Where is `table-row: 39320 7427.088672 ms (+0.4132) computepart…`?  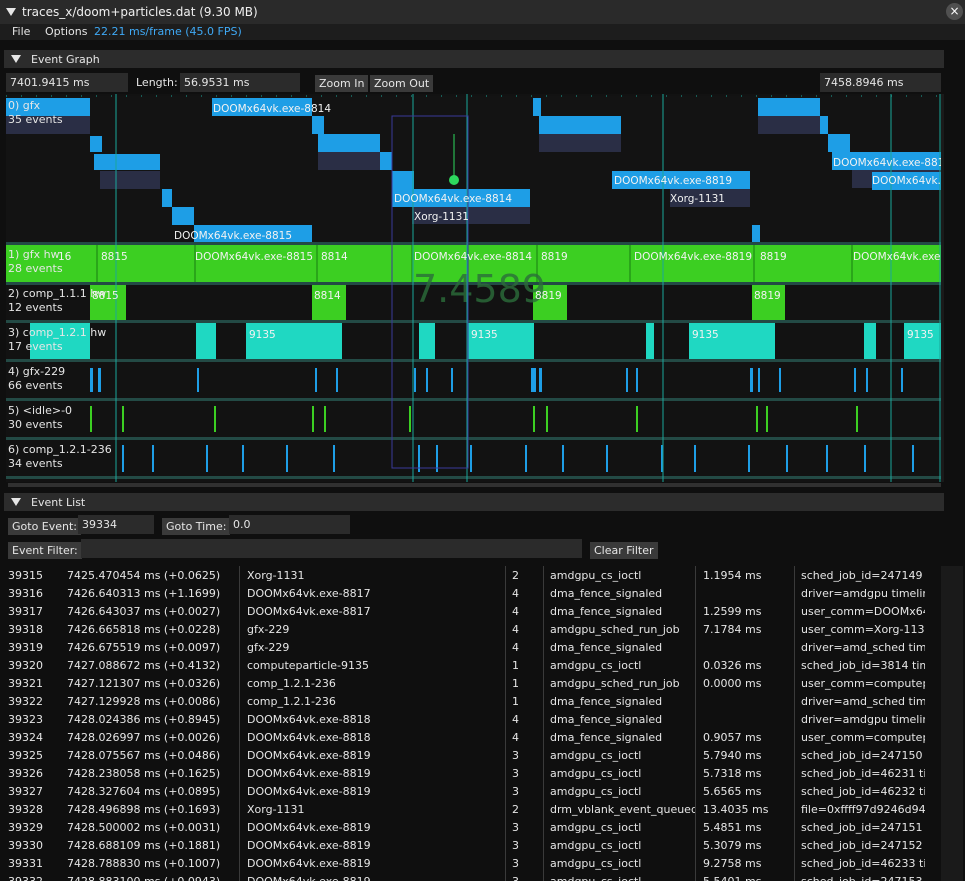 table-row: 39320 7427.088672 ms (+0.4132) computepart… is located at coordinates (470, 666).